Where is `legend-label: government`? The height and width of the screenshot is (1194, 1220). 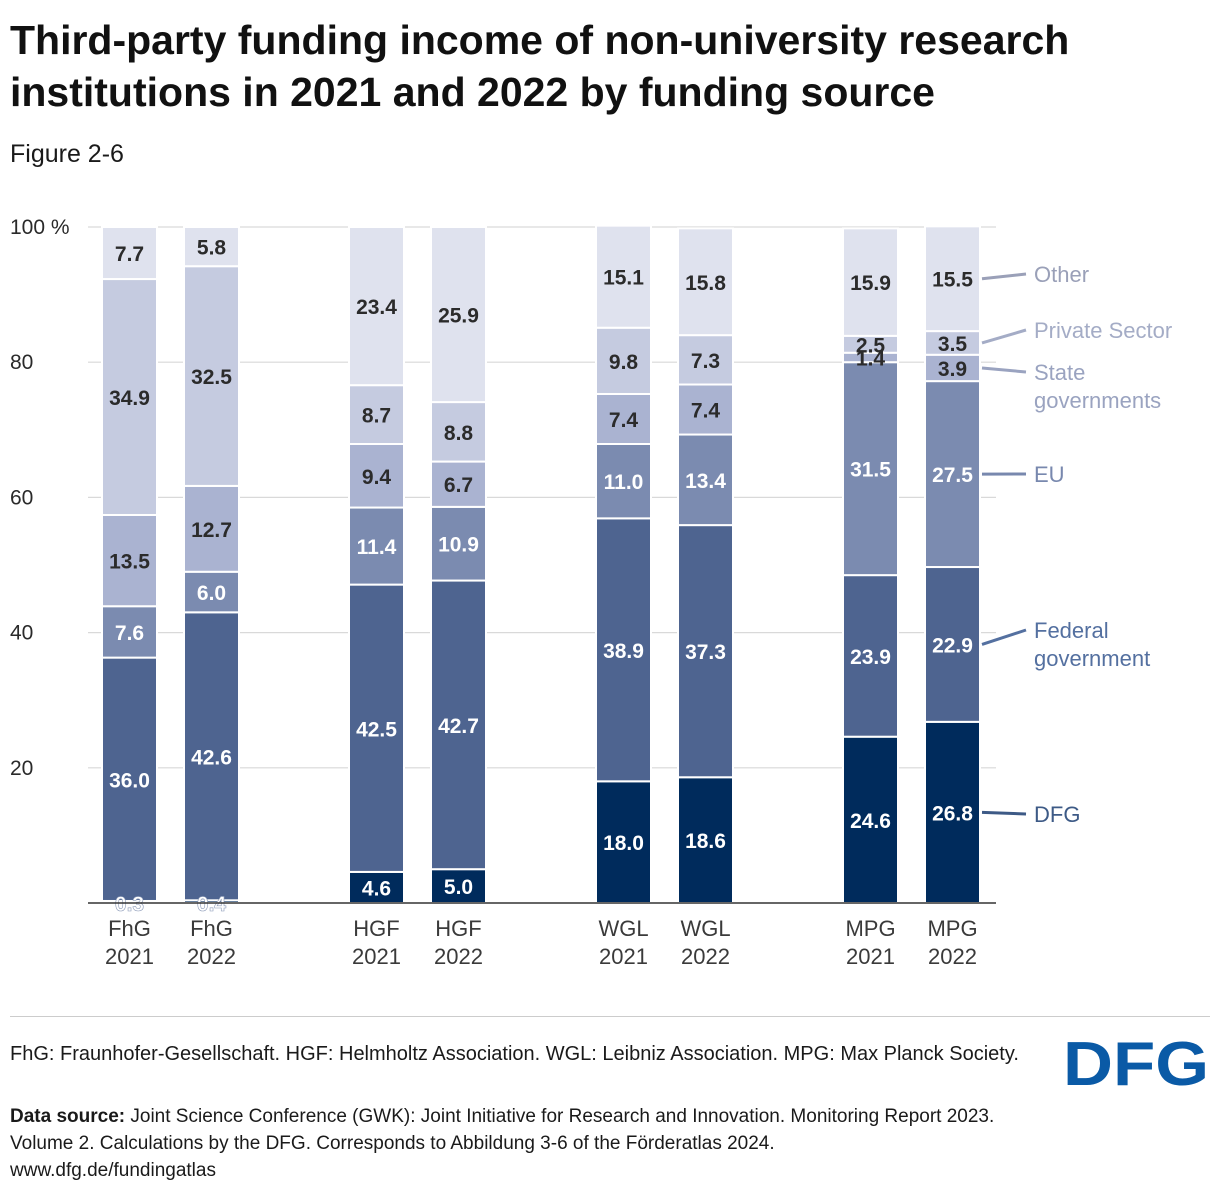
legend-label: government is located at coordinates (1092, 658).